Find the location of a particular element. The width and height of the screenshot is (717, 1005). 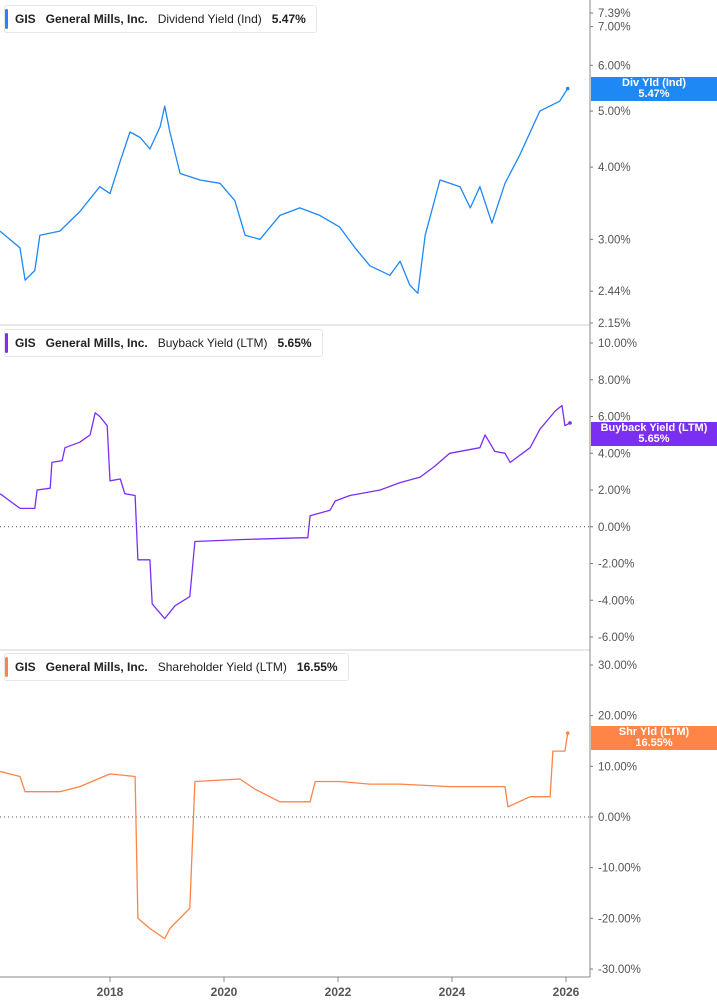

badge-label: Shr Yld (LTM) is located at coordinates (654, 732).